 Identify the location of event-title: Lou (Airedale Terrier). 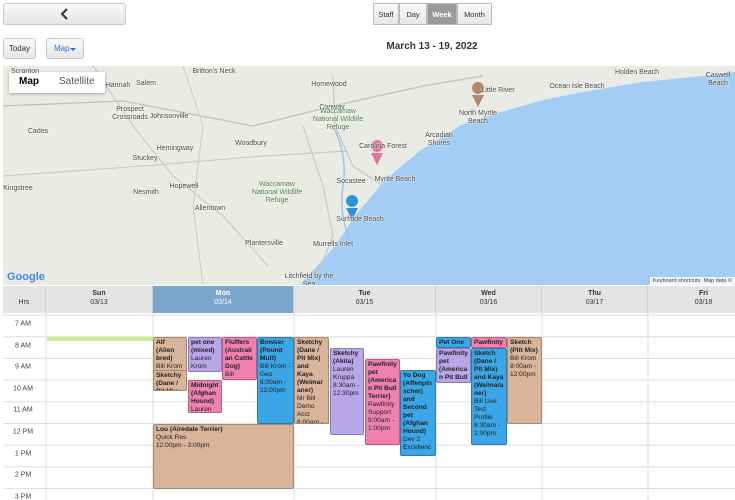
(189, 429).